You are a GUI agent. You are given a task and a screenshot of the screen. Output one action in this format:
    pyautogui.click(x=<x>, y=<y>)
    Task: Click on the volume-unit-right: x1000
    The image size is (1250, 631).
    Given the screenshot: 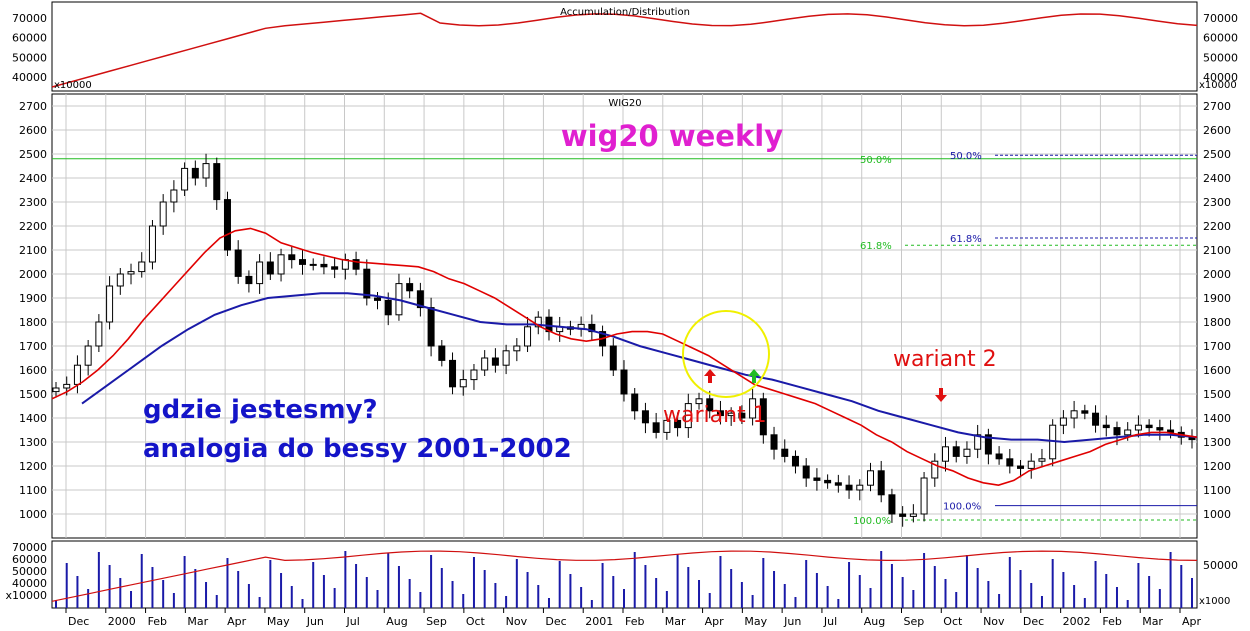 What is the action you would take?
    pyautogui.click(x=1214, y=601)
    